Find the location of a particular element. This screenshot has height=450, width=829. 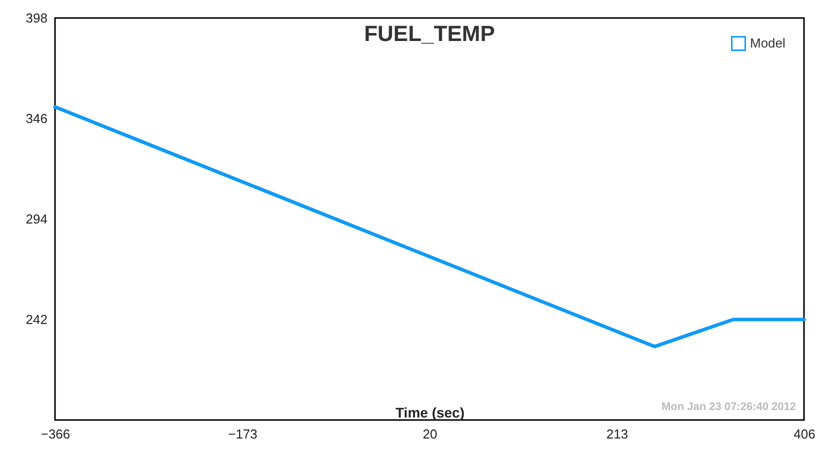

y-tick-label: 398 is located at coordinates (37, 18).